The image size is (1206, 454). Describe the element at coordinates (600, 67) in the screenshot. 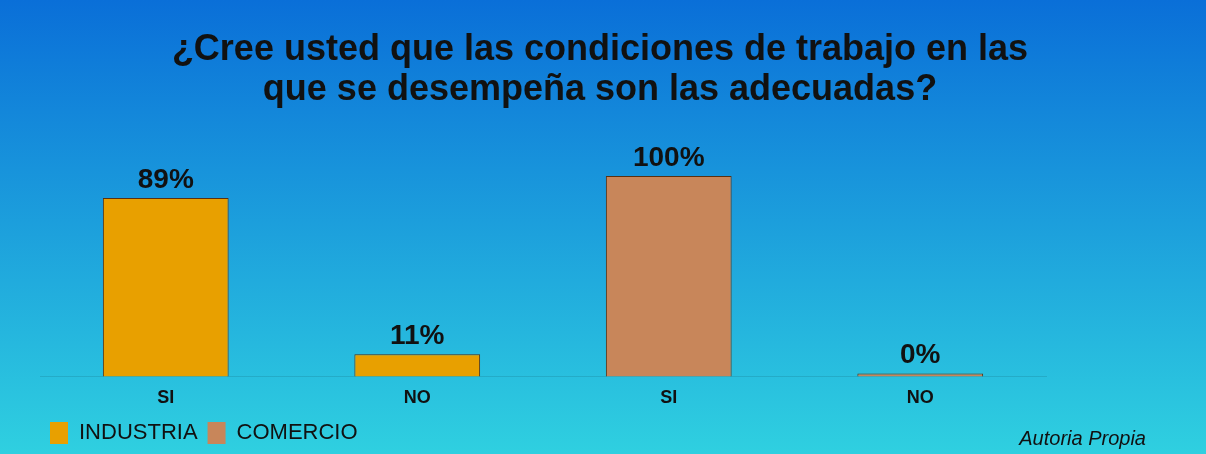

I see `chart-title: ¿Cree usted que las condiciones de trabajo en las que se desempeña son las adecuadas?` at that location.